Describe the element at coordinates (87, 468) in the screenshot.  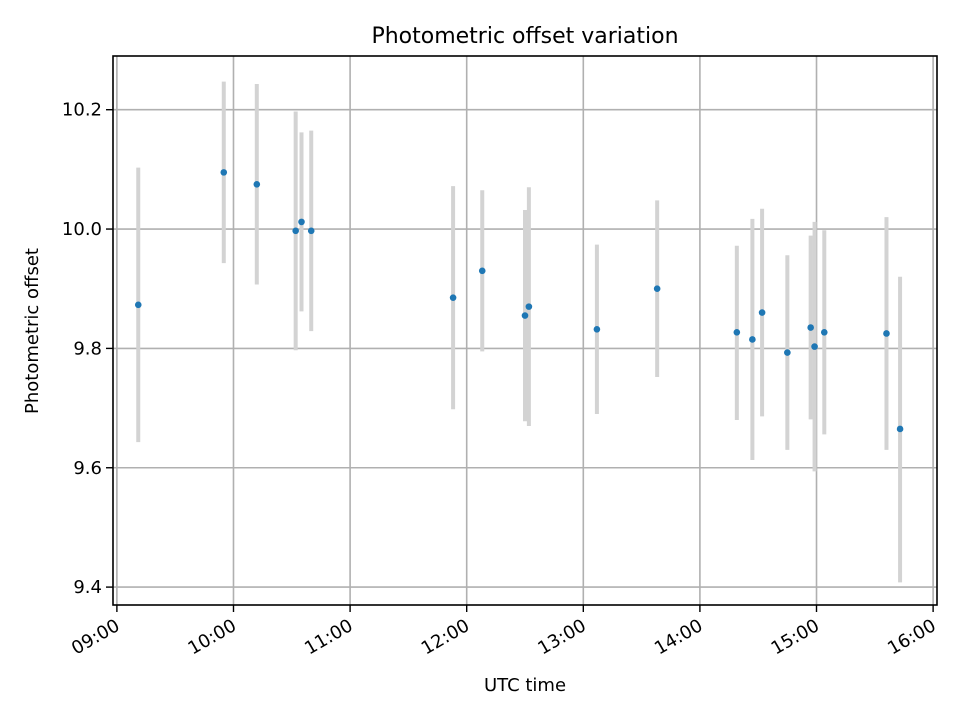
I see `y-tick-label: 9.6` at that location.